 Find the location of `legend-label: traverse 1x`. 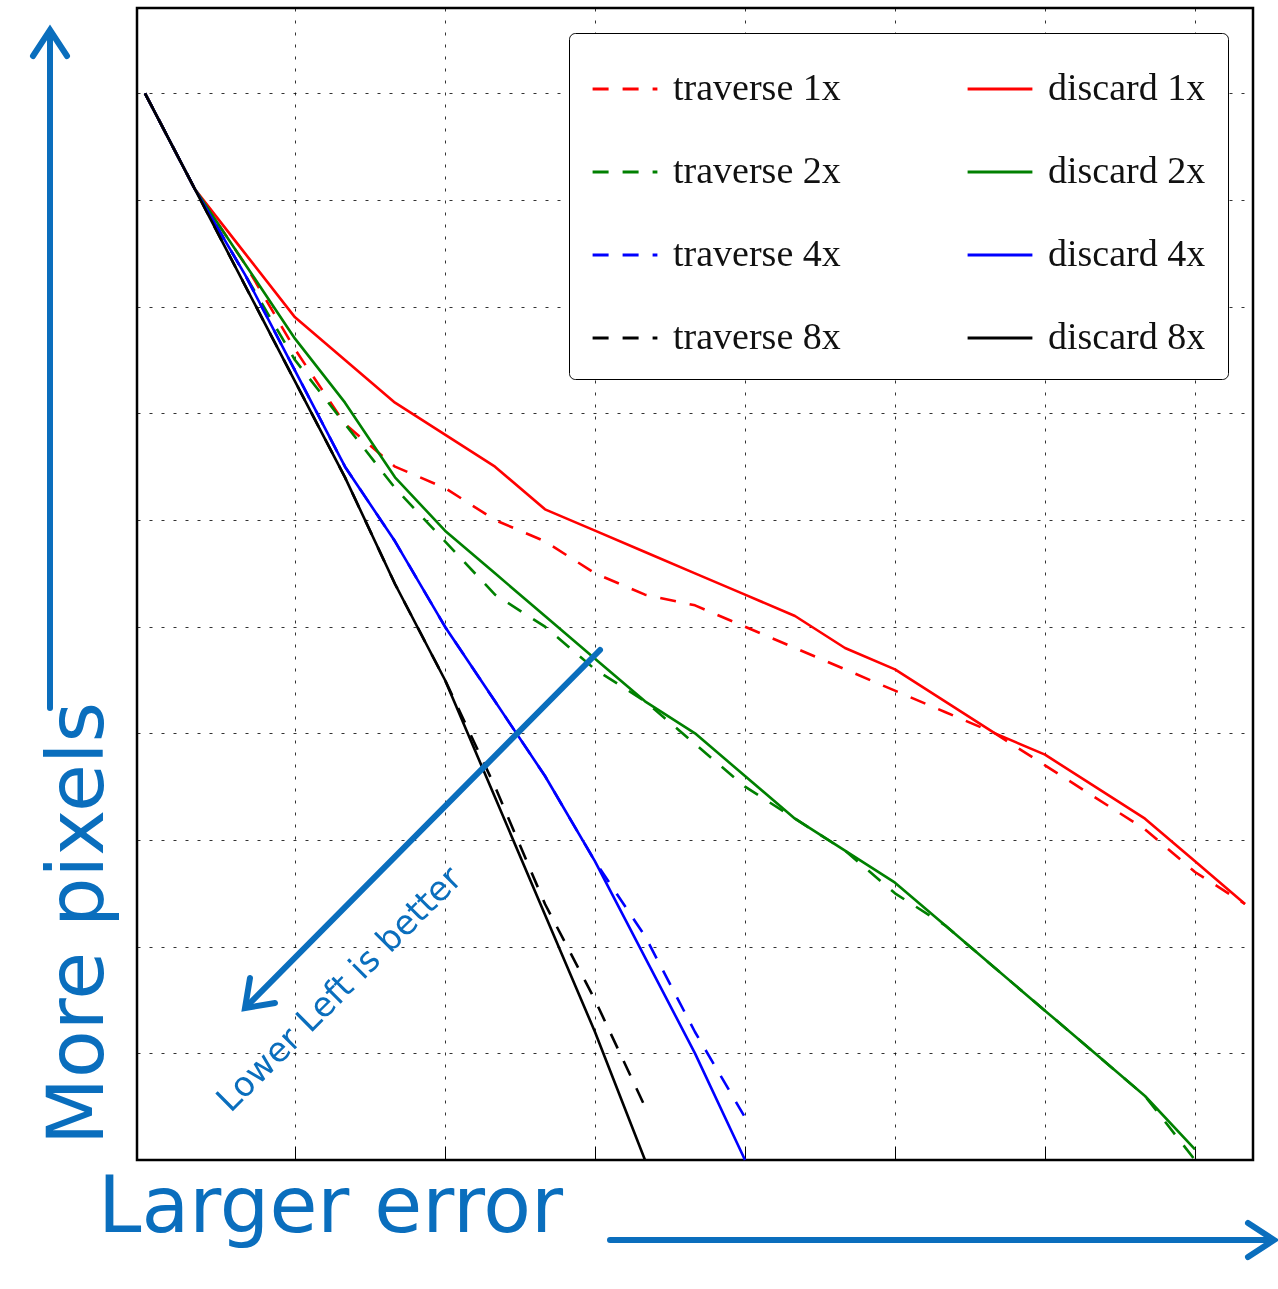

legend-label: traverse 1x is located at coordinates (757, 87).